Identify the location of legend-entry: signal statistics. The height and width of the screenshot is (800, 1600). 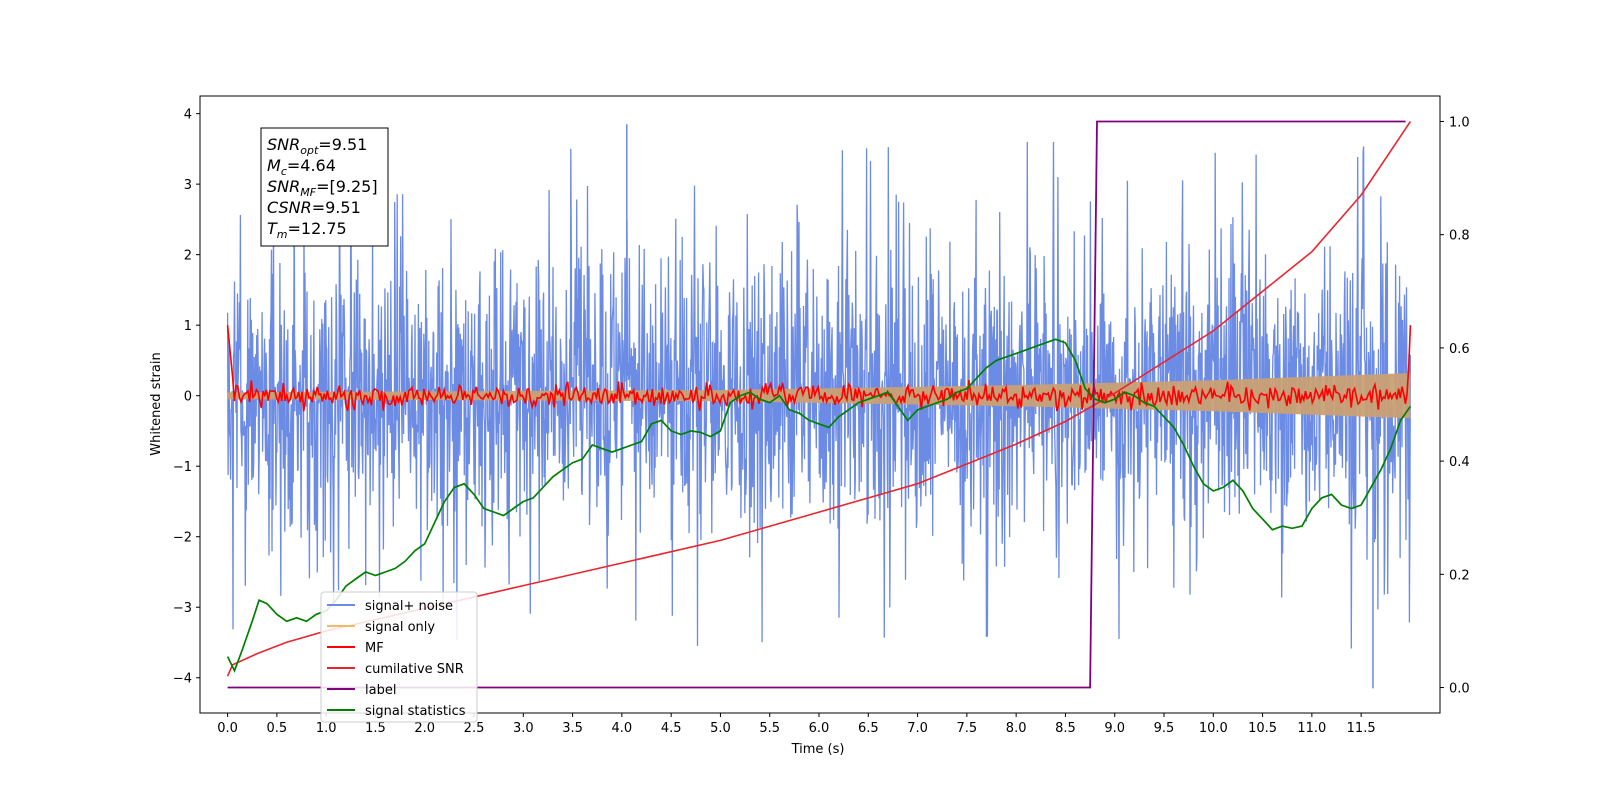
(415, 711).